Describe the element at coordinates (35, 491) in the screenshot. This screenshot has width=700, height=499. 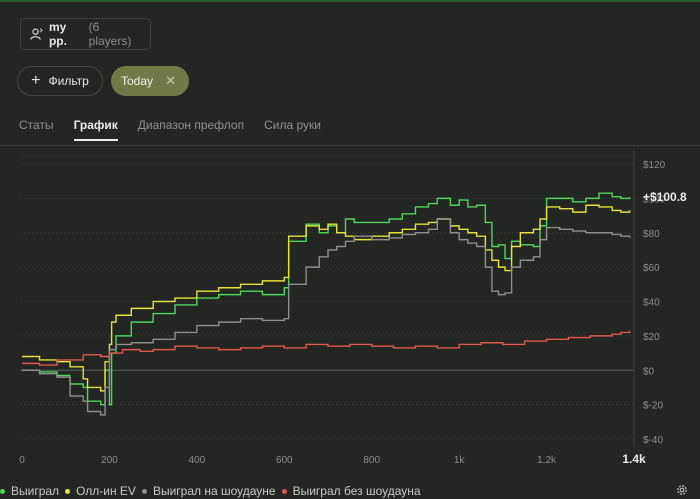
I see `legend-label: Выиграл` at that location.